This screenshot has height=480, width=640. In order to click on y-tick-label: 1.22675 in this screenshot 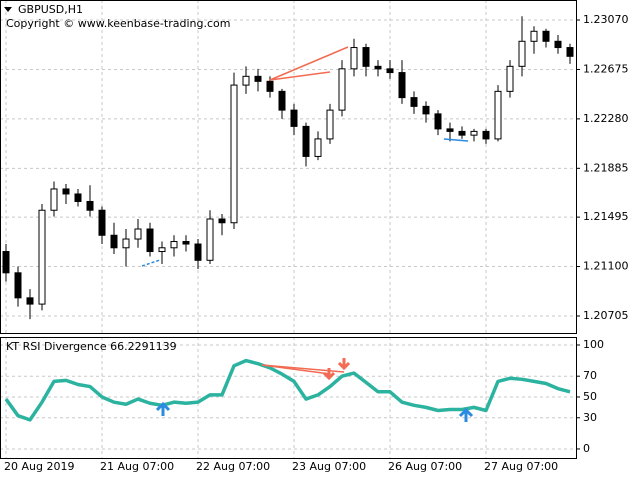, I will do `click(606, 68)`.